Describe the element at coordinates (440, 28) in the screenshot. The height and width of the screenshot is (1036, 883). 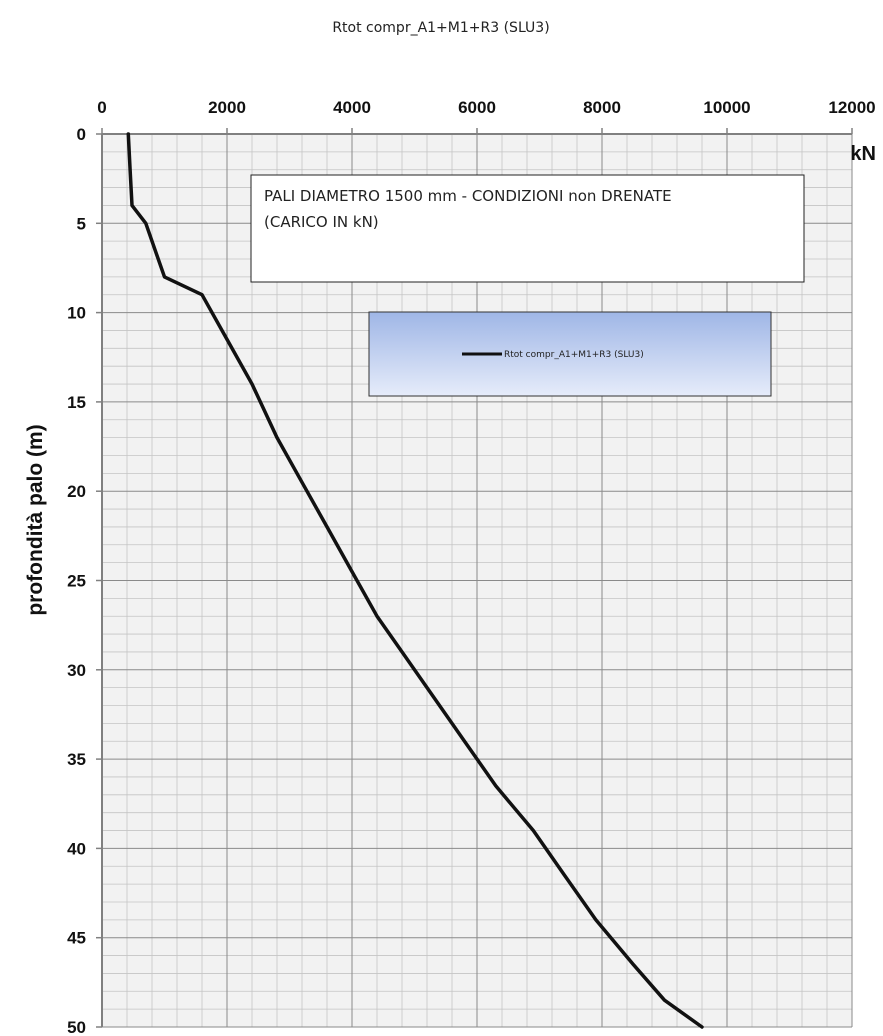
I see `chart-title: Rtot compr_A1+M1+R3 (SLU3)` at that location.